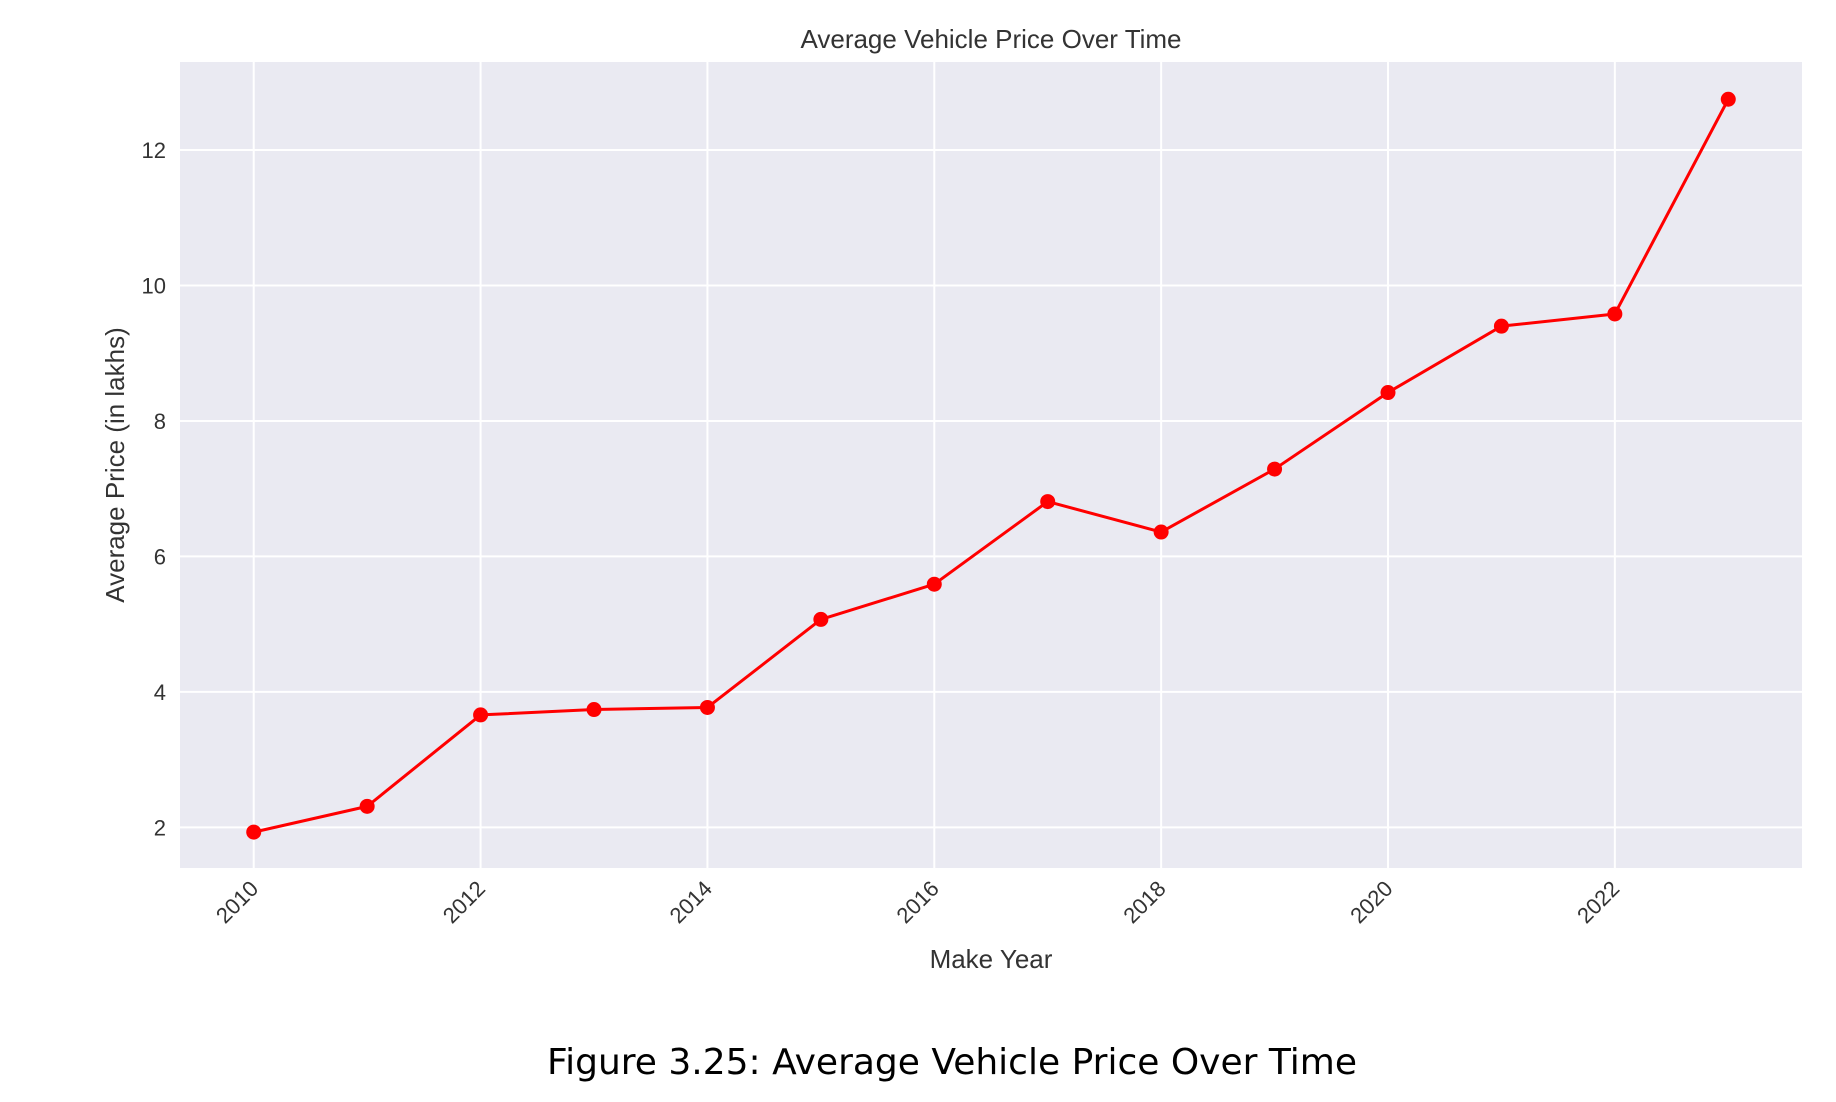 Image resolution: width=1836 pixels, height=1102 pixels. What do you see at coordinates (464, 902) in the screenshot?
I see `x-tick-label: 2012` at bounding box center [464, 902].